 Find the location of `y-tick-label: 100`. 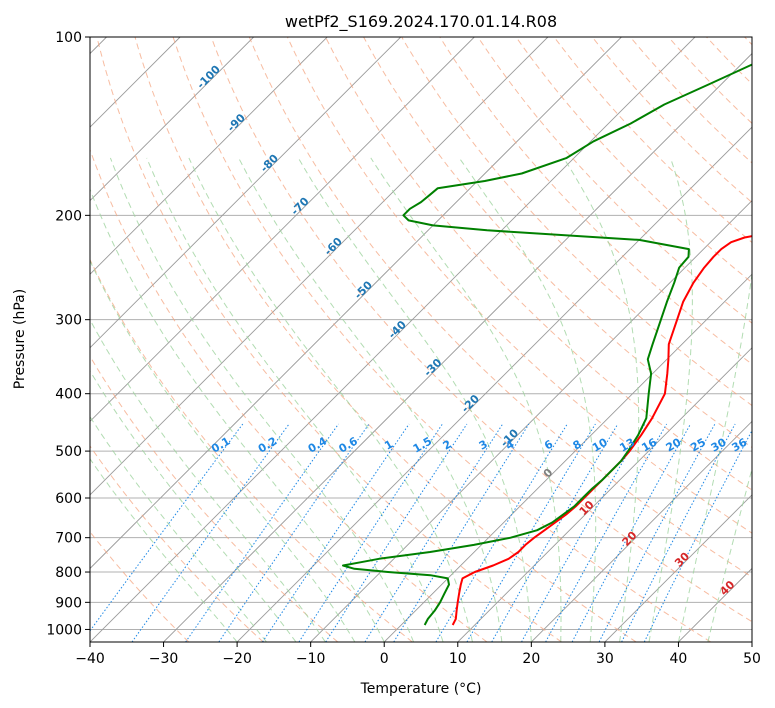

y-tick-label: 100 is located at coordinates (68, 38).